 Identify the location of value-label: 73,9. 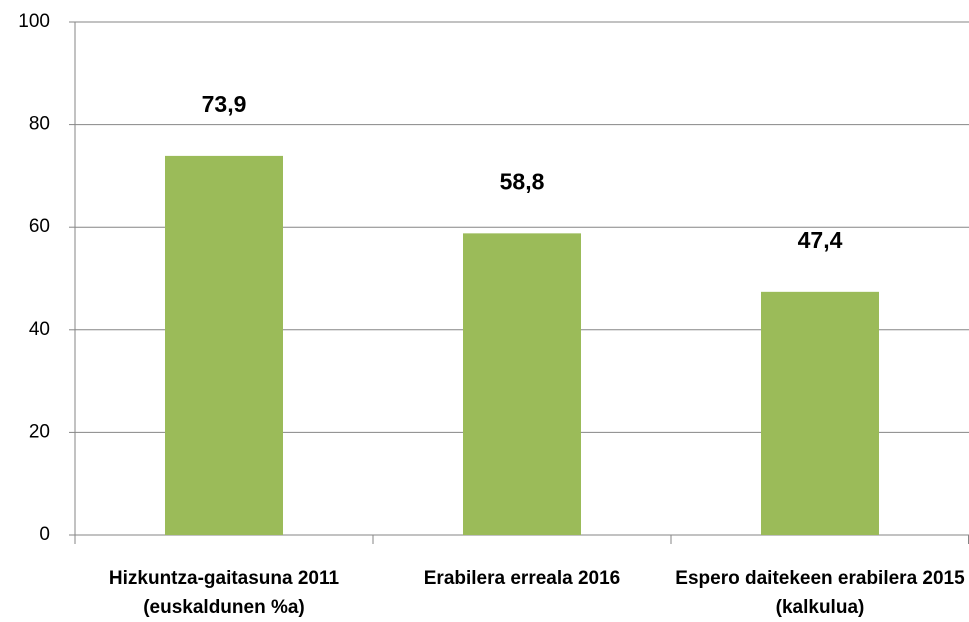
(224, 104).